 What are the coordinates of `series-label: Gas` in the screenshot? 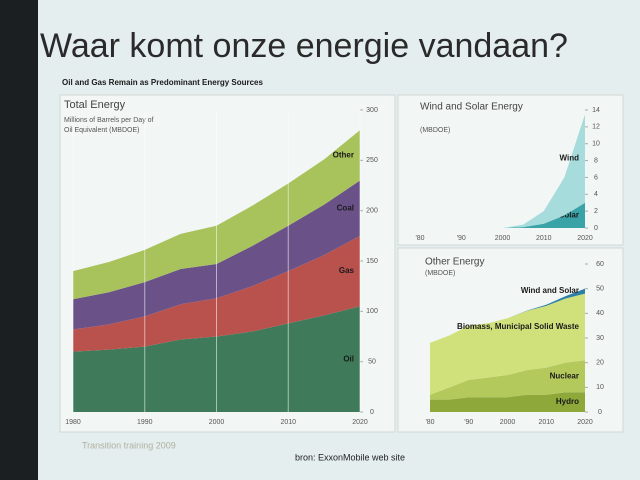 It's located at (347, 270).